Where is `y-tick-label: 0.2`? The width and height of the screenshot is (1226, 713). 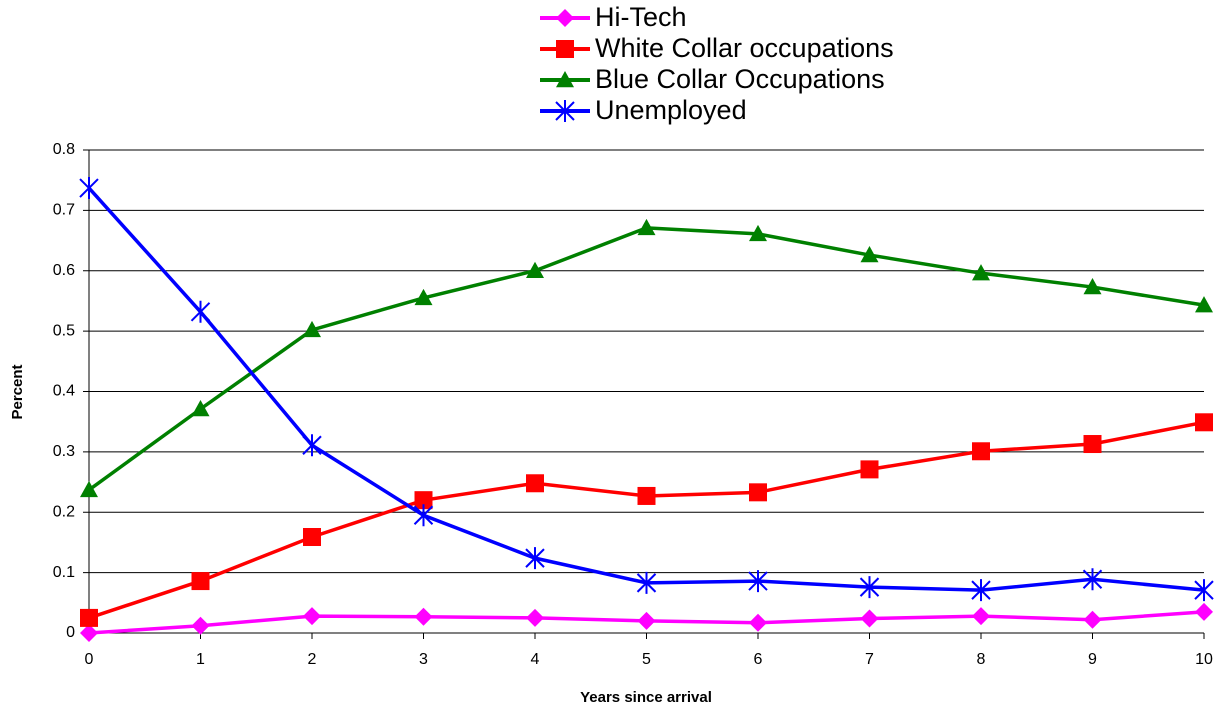
y-tick-label: 0.2 is located at coordinates (64, 511).